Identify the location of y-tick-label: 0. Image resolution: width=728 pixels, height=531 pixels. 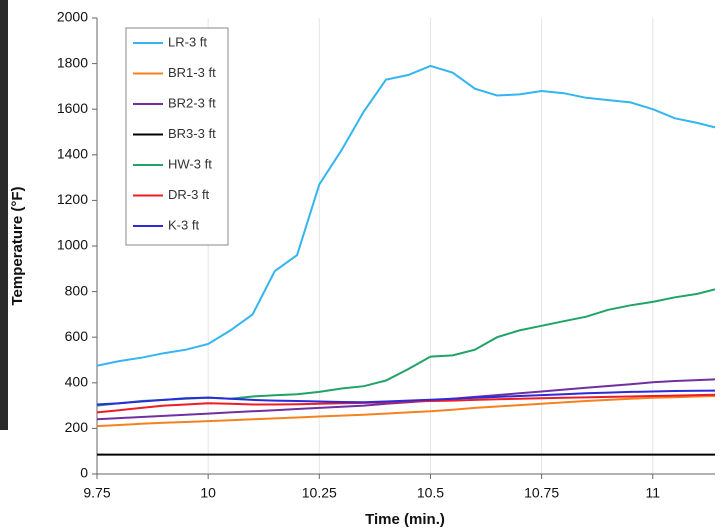
(84, 473).